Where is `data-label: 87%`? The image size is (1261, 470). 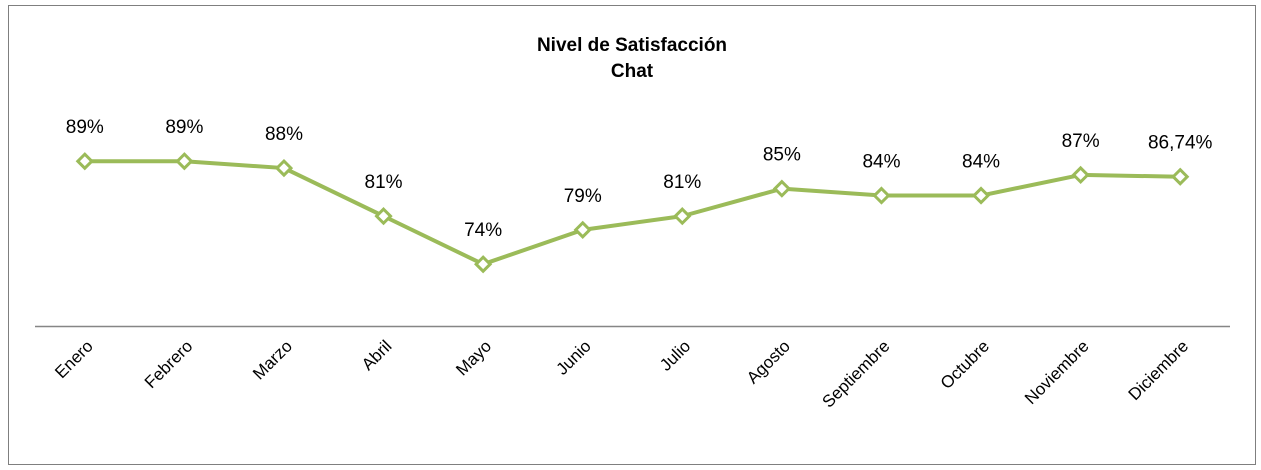 data-label: 87% is located at coordinates (1081, 141).